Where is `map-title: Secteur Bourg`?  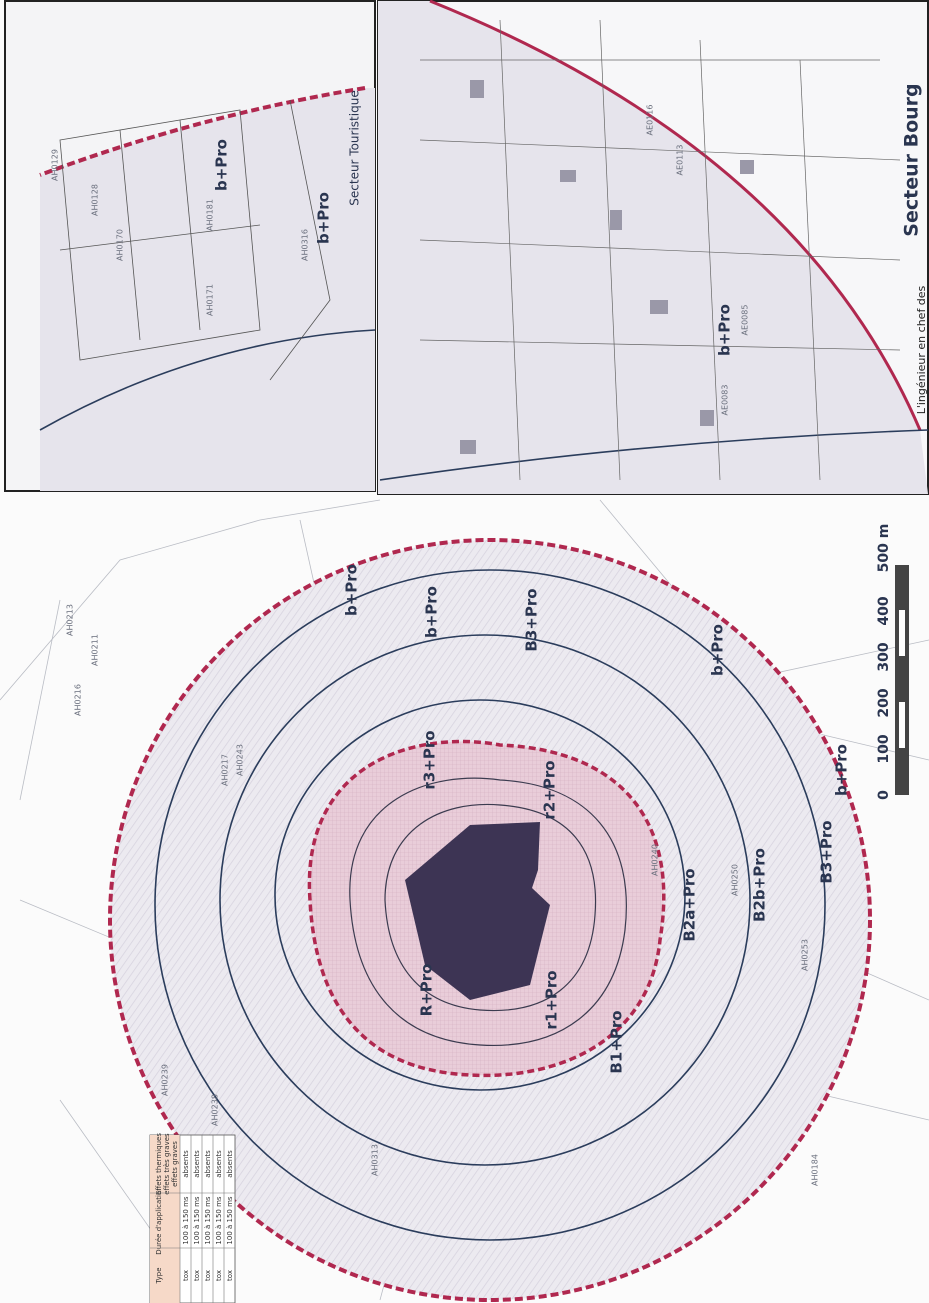
map-title: Secteur Bourg is located at coordinates (912, 159).